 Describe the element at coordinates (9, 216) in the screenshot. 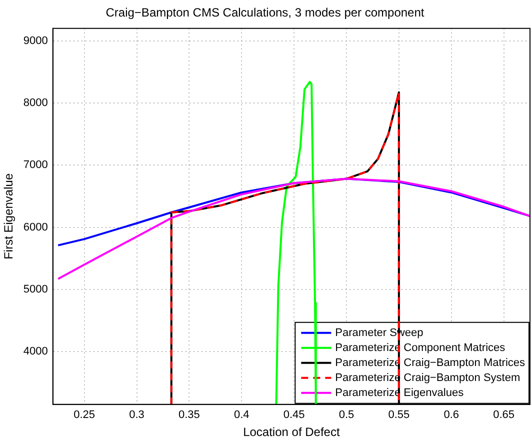

I see `y-axis-title: First Eigenvalue` at that location.